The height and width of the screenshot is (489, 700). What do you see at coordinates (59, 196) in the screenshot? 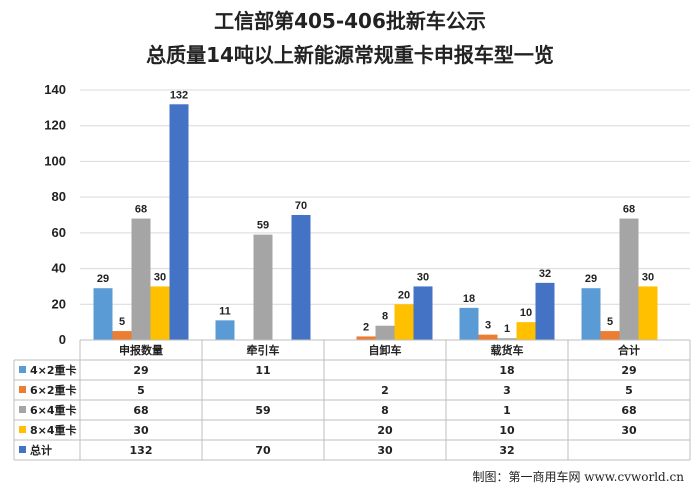
I see `y-tick-label: 80` at bounding box center [59, 196].